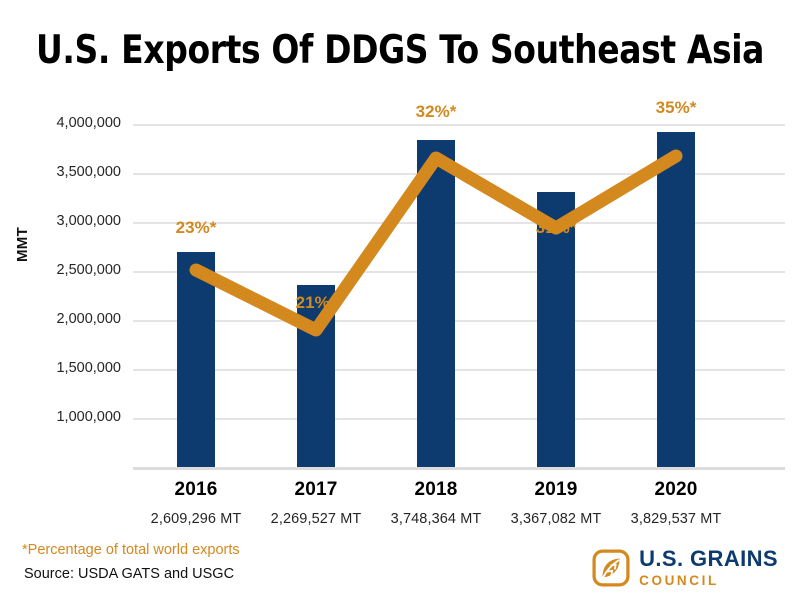 This screenshot has height=600, width=800. I want to click on y-axis-tick-label: 1,500,000, so click(88, 368).